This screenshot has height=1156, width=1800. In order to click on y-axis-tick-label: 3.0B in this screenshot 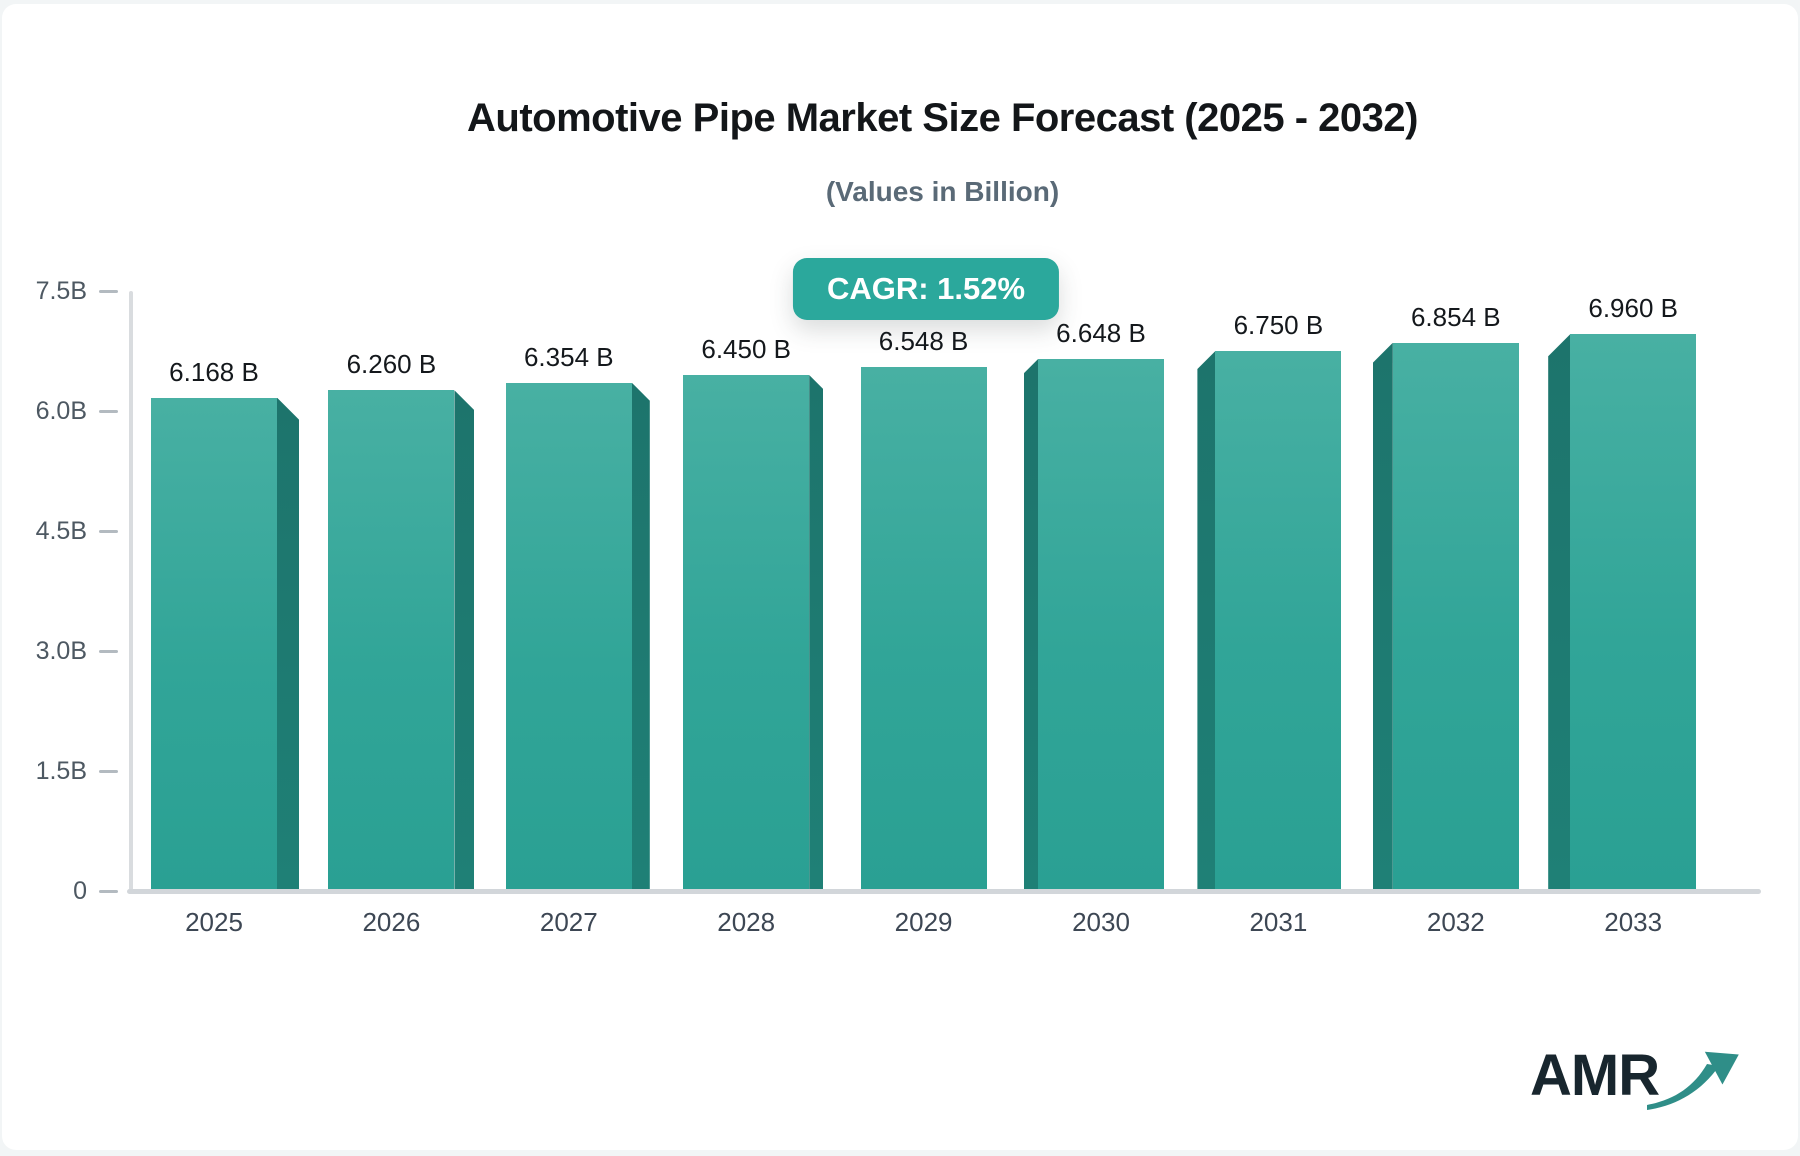, I will do `click(61, 650)`.